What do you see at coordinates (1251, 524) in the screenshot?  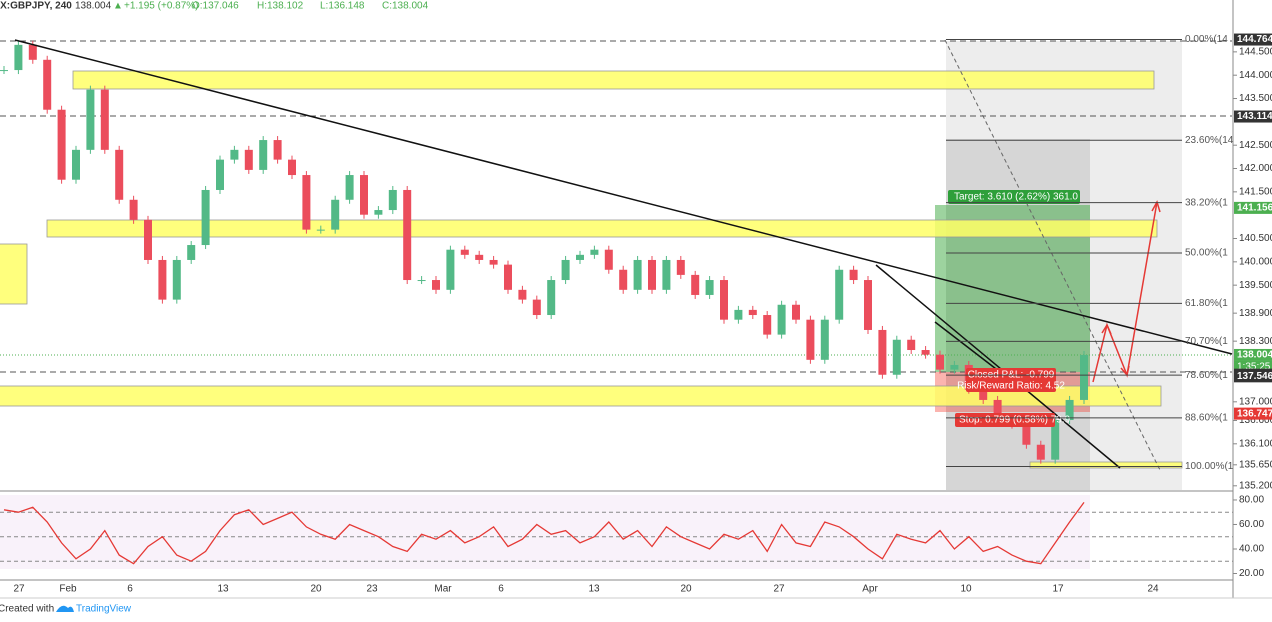 I see `rsi-tick-label: 60.00` at bounding box center [1251, 524].